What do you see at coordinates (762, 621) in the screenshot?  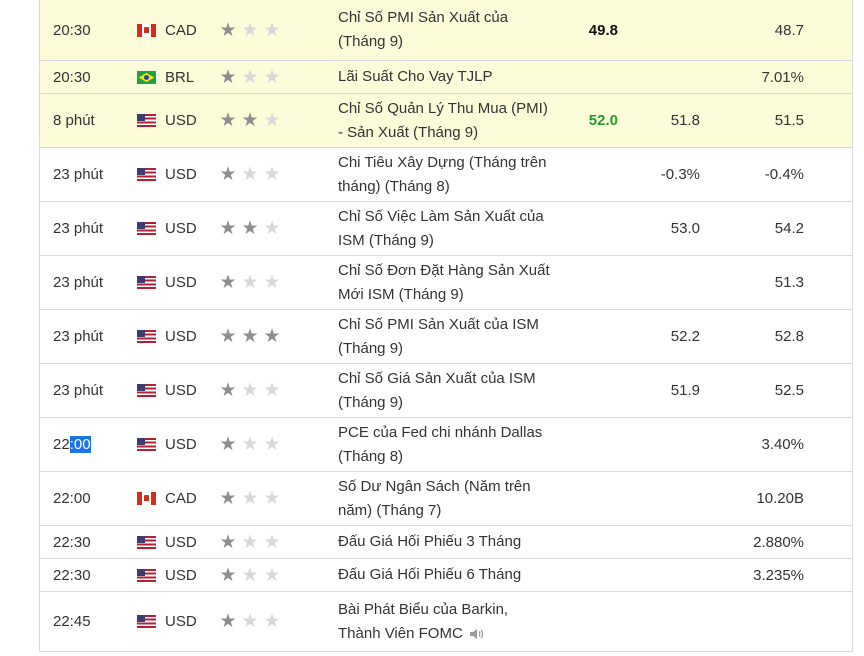 I see `previous-value` at bounding box center [762, 621].